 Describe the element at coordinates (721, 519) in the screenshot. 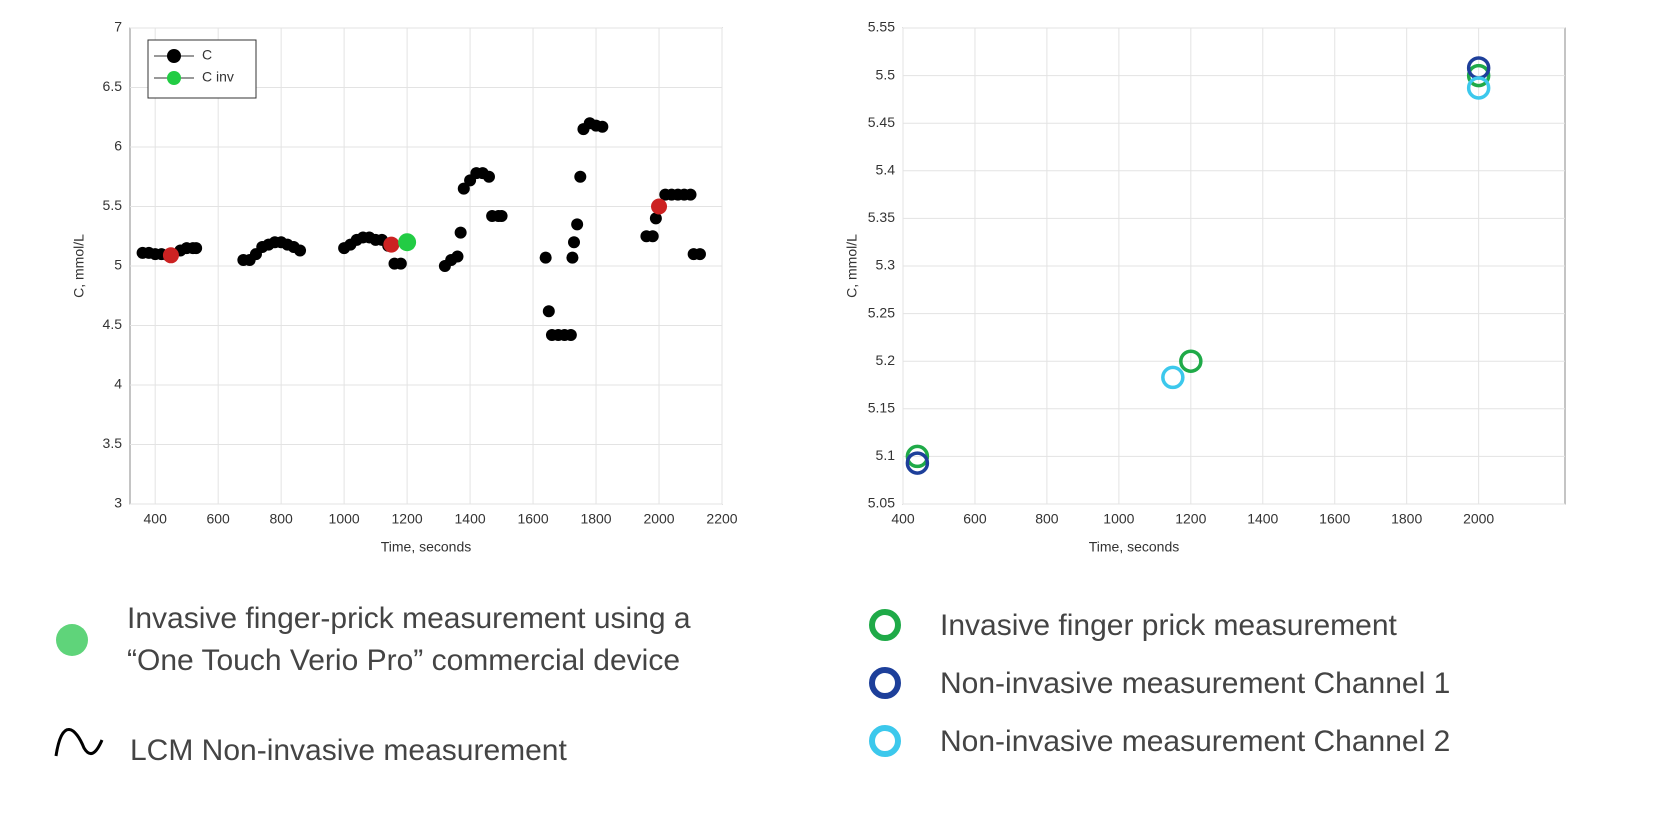

I see `x-tick-label: 2200` at that location.